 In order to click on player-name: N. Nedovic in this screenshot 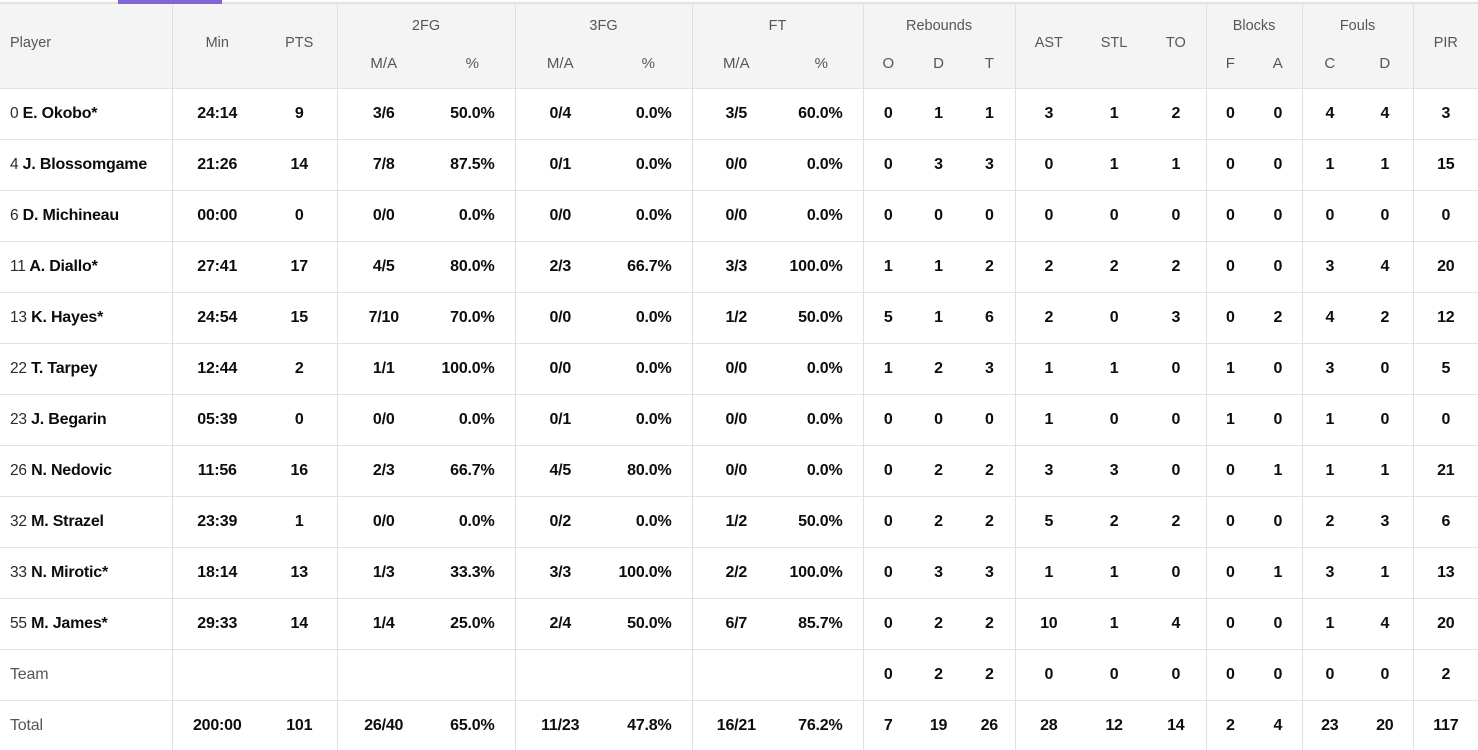, I will do `click(71, 470)`.